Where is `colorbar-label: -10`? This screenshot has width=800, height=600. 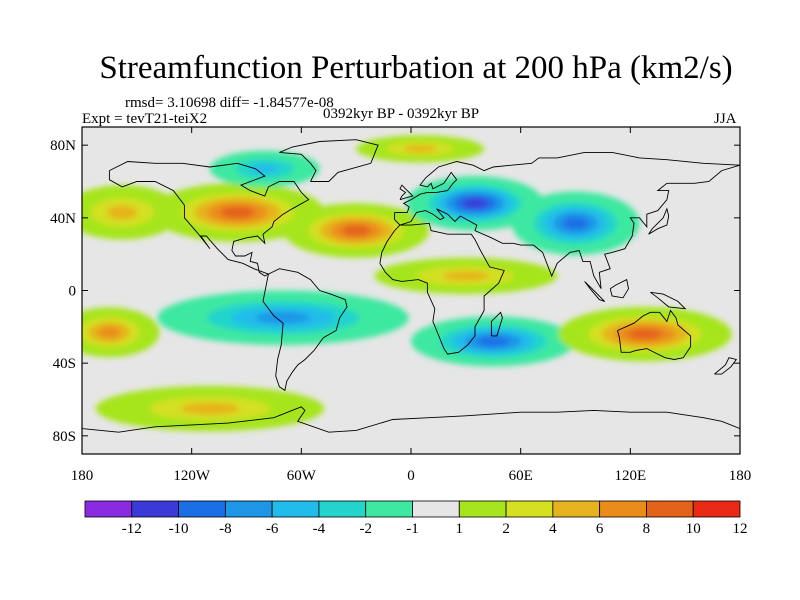
colorbar-label: -10 is located at coordinates (179, 529).